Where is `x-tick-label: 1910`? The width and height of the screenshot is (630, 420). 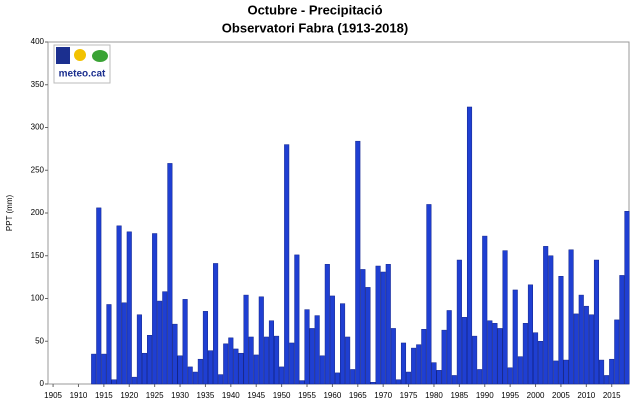 x-tick-label: 1910 is located at coordinates (79, 395).